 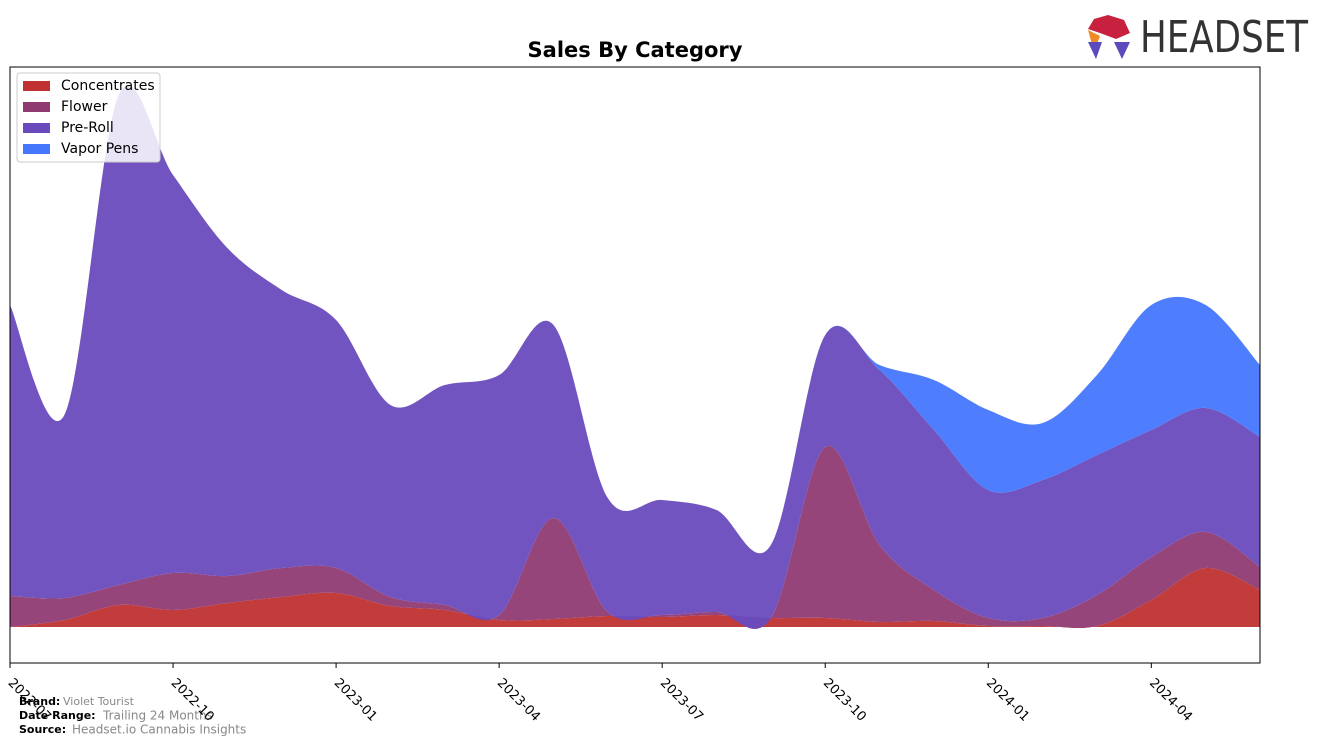 What do you see at coordinates (108, 86) in the screenshot?
I see `legend-label: Concentrates` at bounding box center [108, 86].